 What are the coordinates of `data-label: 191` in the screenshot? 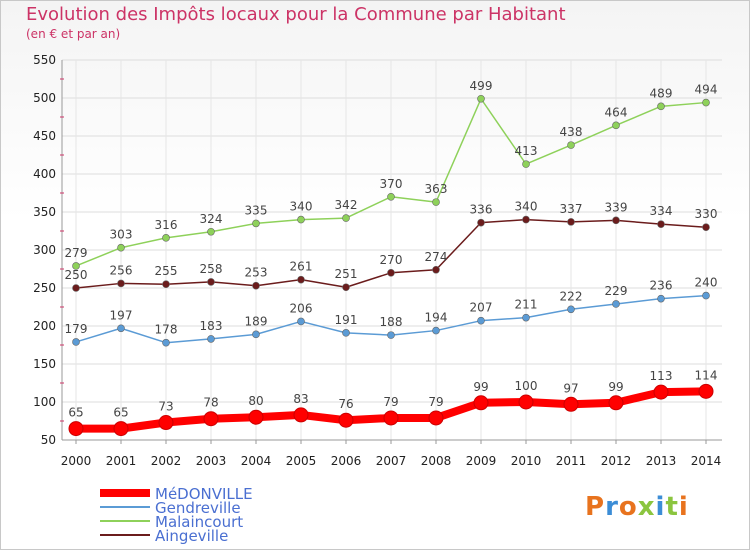 It's located at (346, 320).